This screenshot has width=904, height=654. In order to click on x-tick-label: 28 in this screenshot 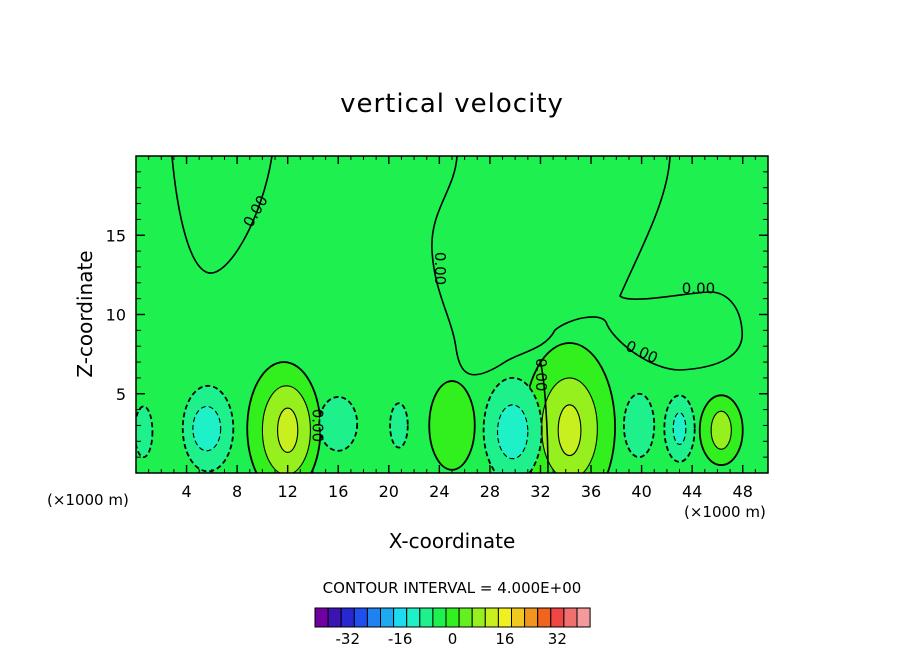, I will do `click(490, 491)`.